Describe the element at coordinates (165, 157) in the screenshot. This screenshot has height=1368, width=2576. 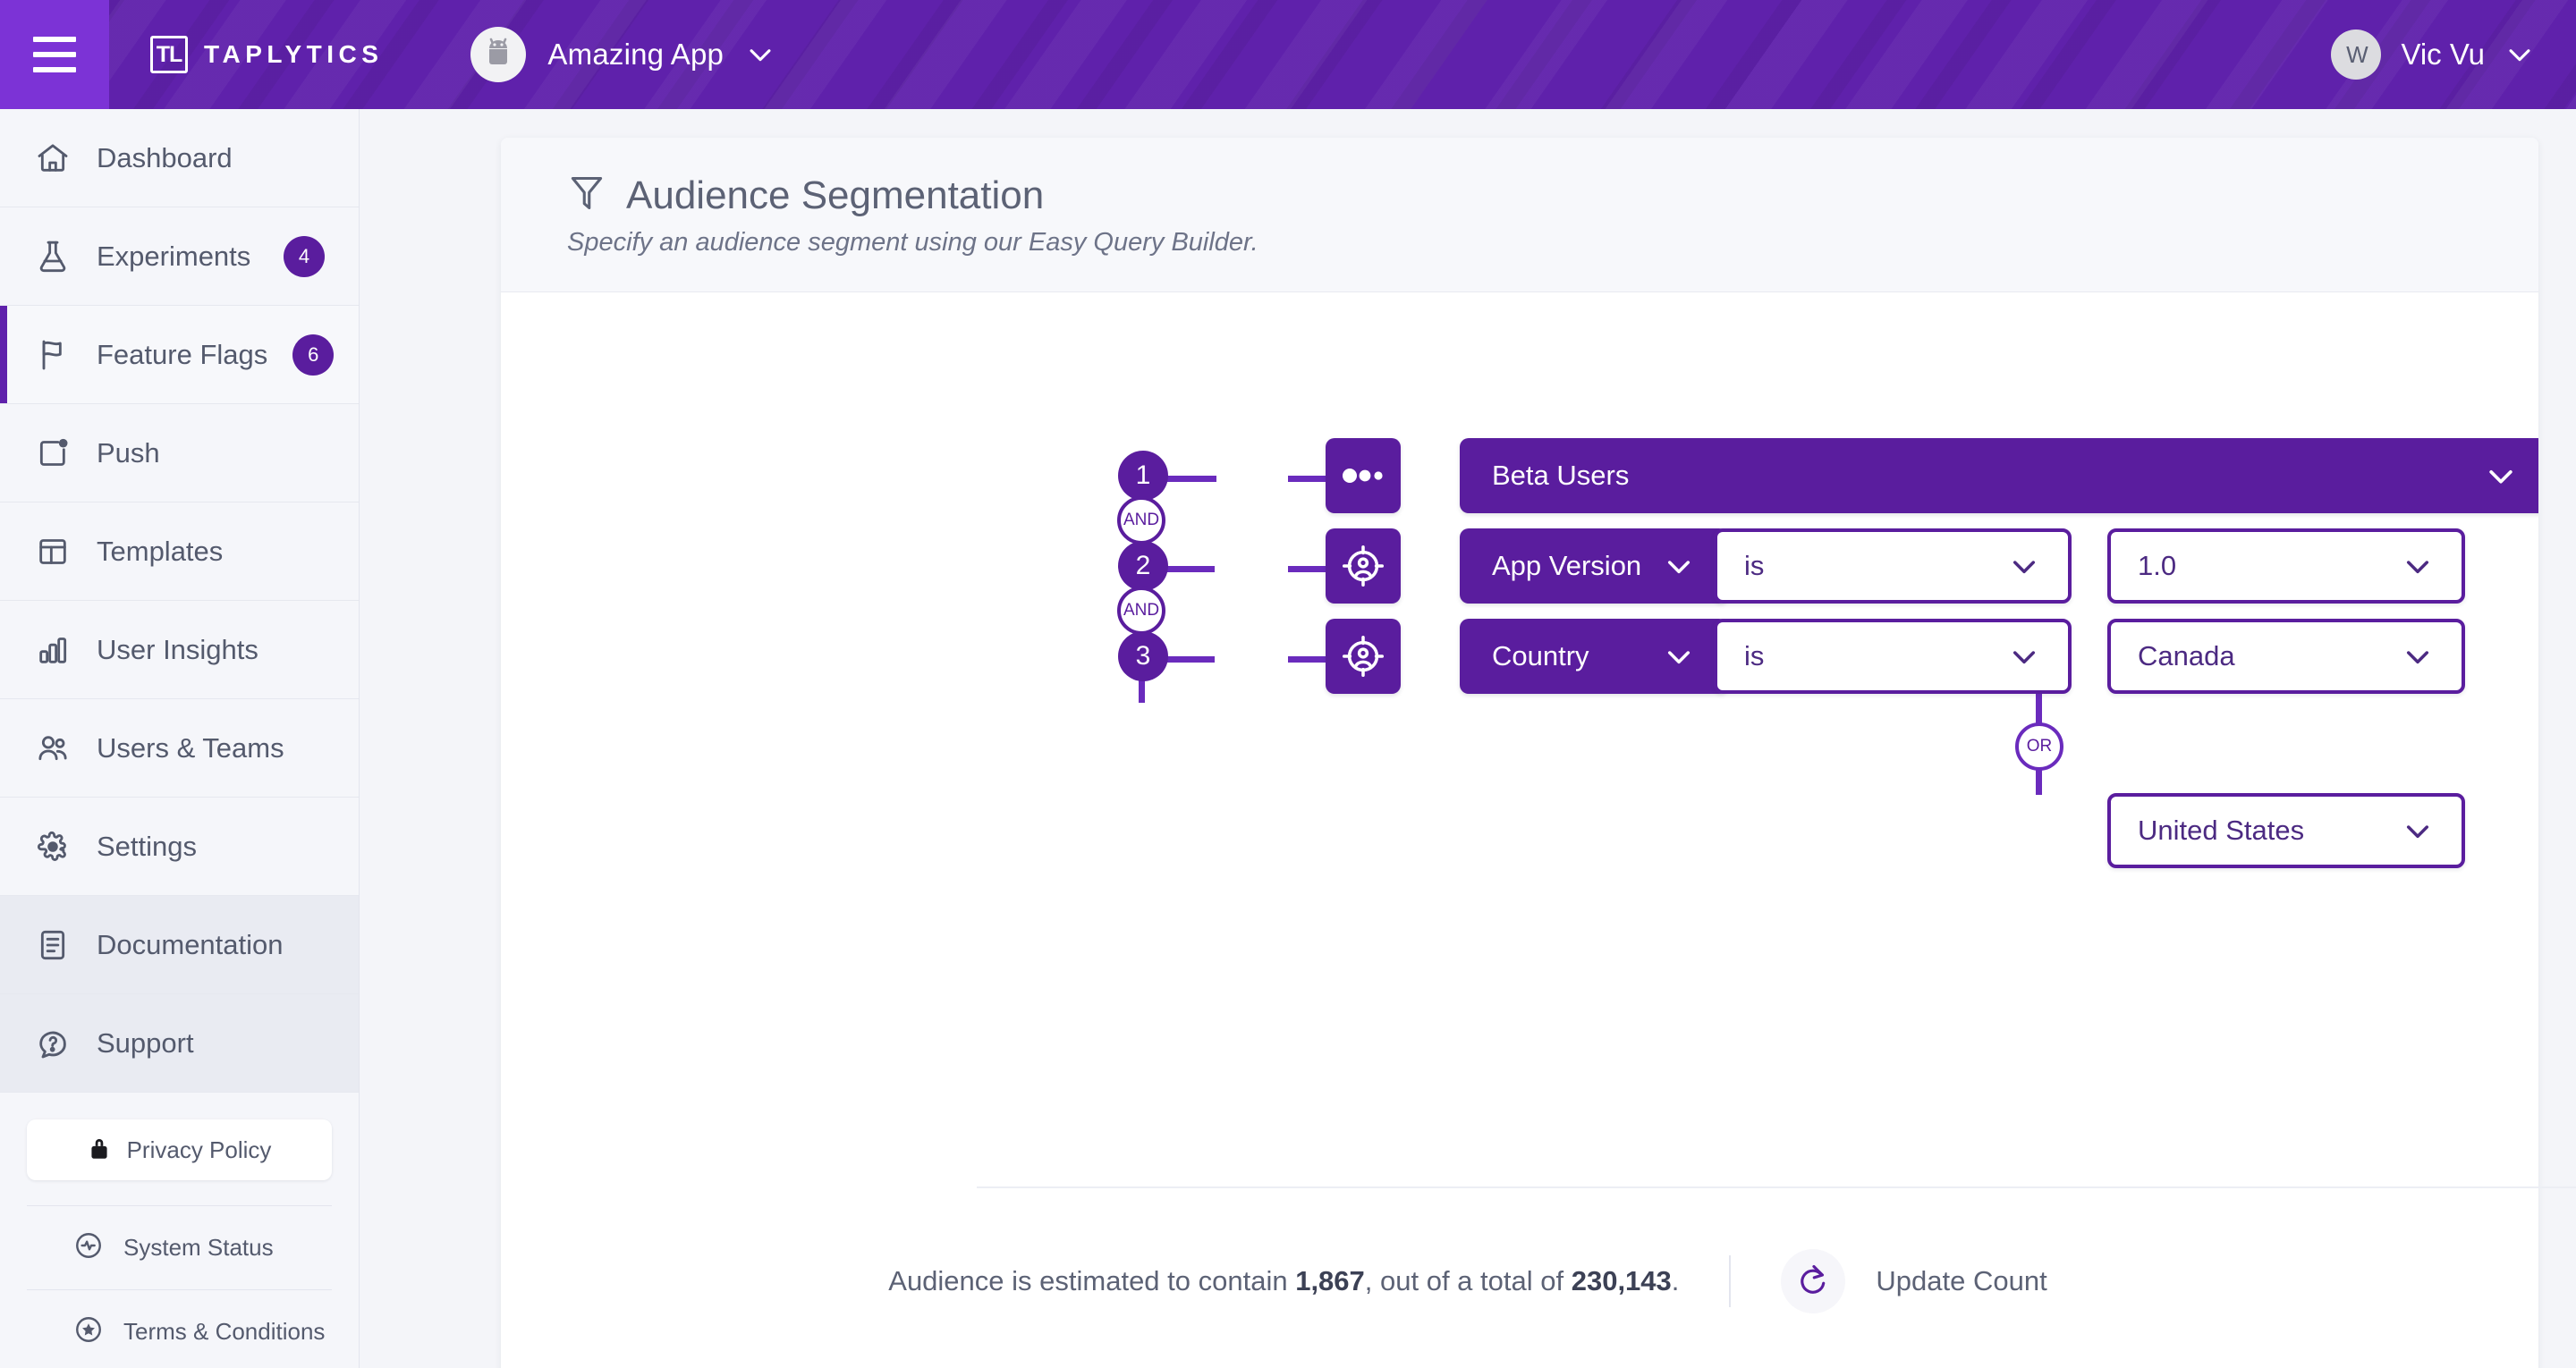
I see `sidebar-item-label: Dashboard` at that location.